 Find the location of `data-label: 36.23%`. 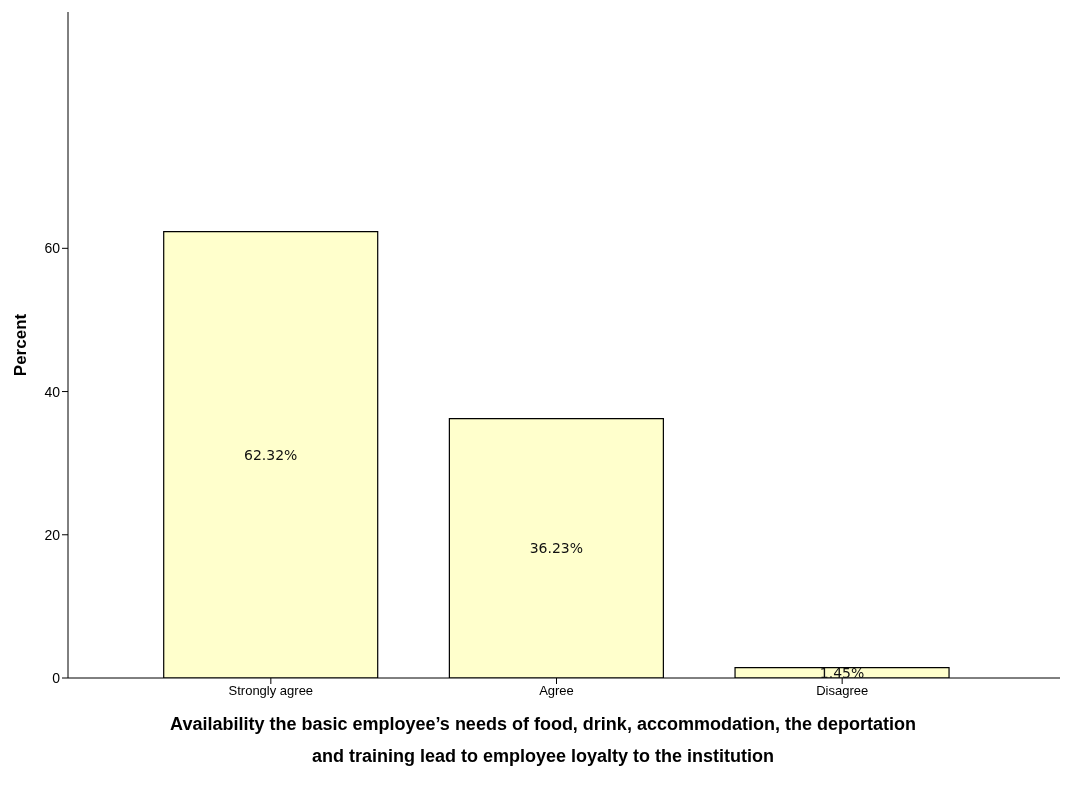

data-label: 36.23% is located at coordinates (556, 548).